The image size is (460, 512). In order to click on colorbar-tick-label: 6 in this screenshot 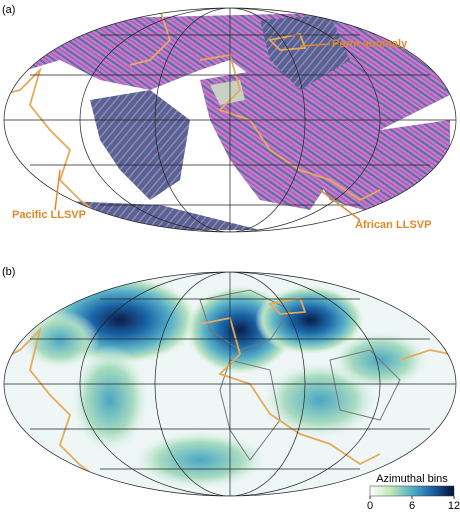, I will do `click(412, 506)`.